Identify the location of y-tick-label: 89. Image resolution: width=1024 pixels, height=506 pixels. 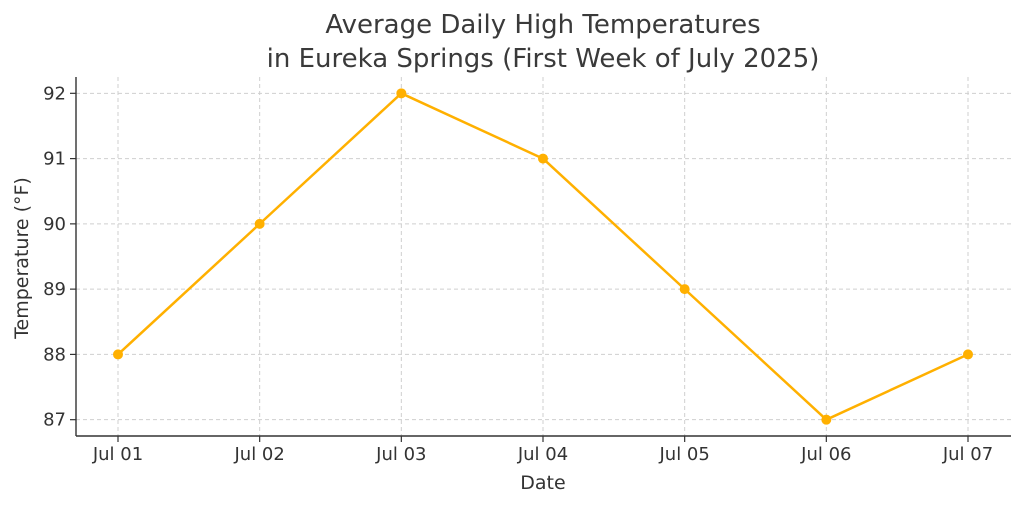
(54, 289).